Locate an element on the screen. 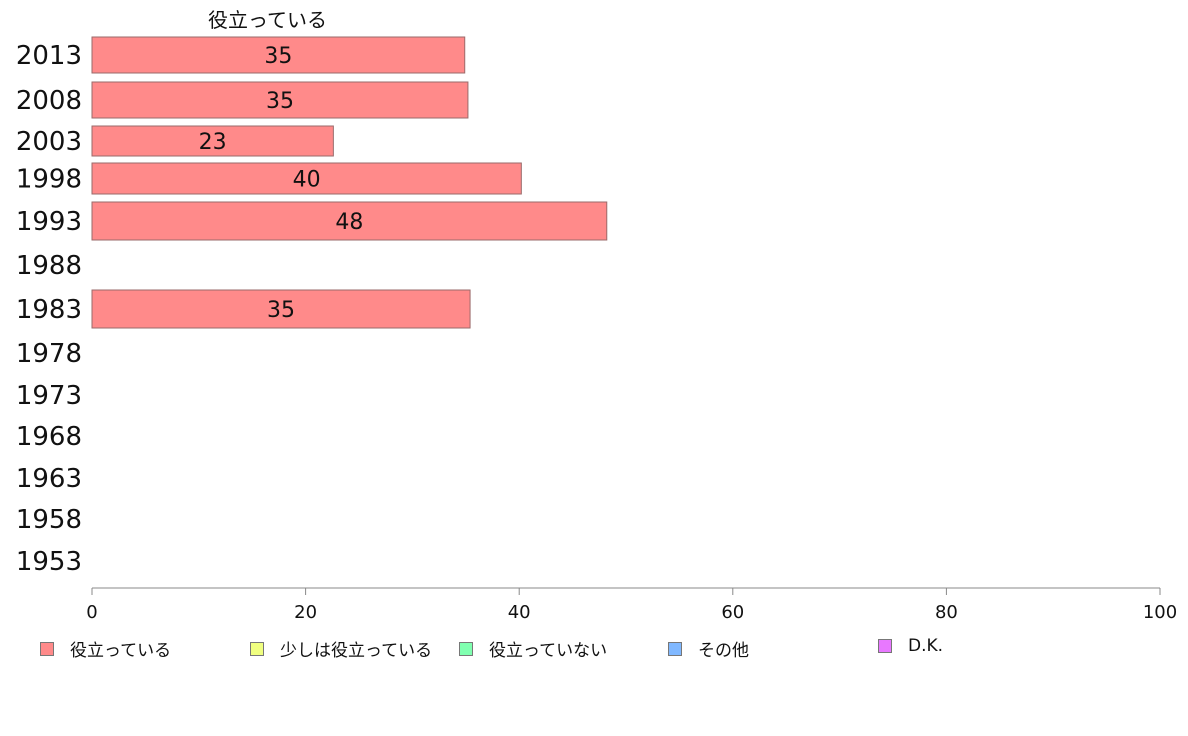 The image size is (1188, 736). x-tick-label-80: 80 is located at coordinates (946, 612).